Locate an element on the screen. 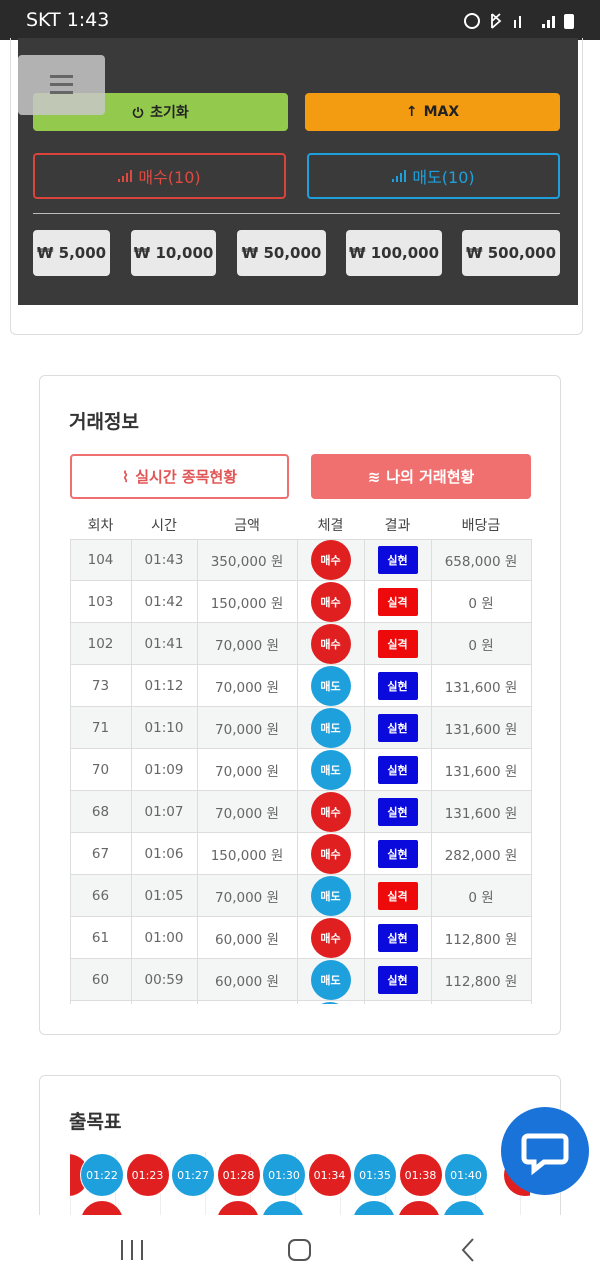 The width and height of the screenshot is (600, 1287). cell-text: 60,000 원 is located at coordinates (247, 982).